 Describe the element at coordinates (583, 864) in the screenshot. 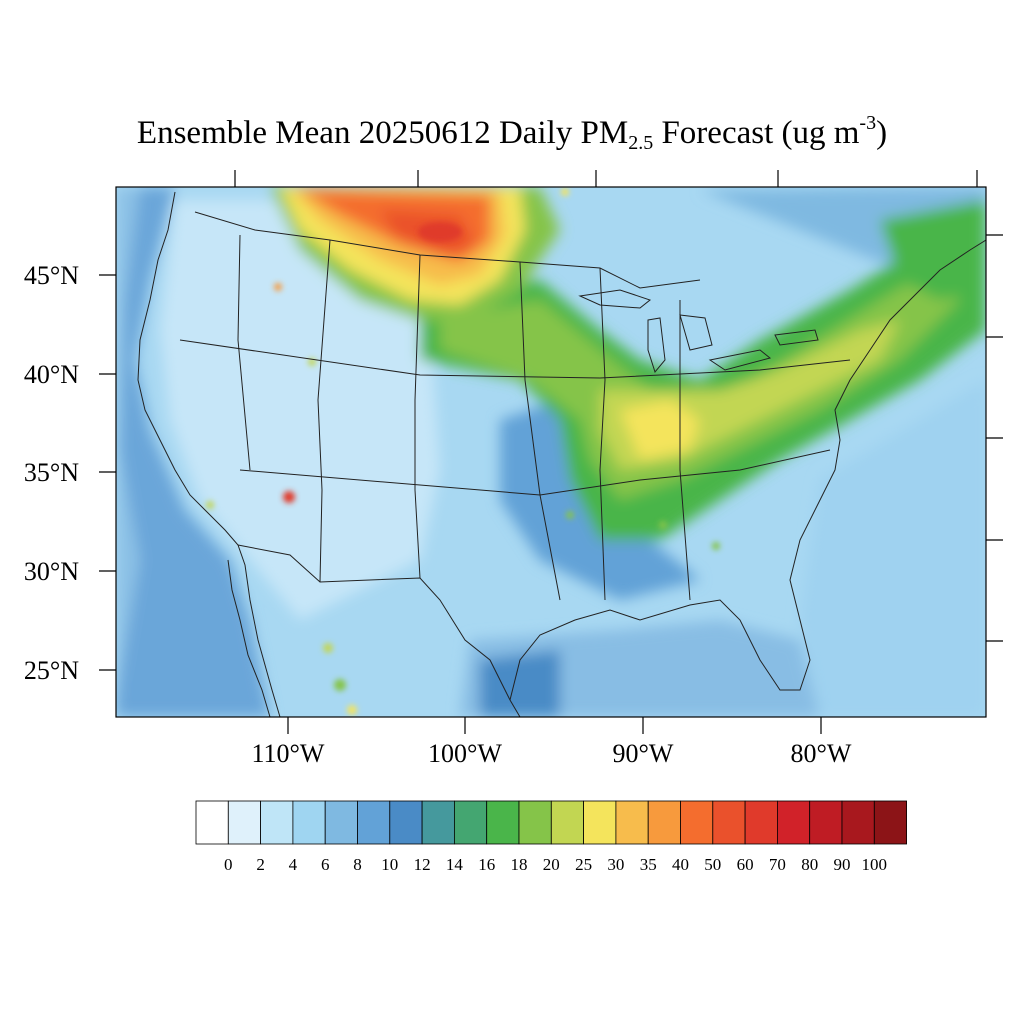

I see `colorbar-label: 25` at that location.